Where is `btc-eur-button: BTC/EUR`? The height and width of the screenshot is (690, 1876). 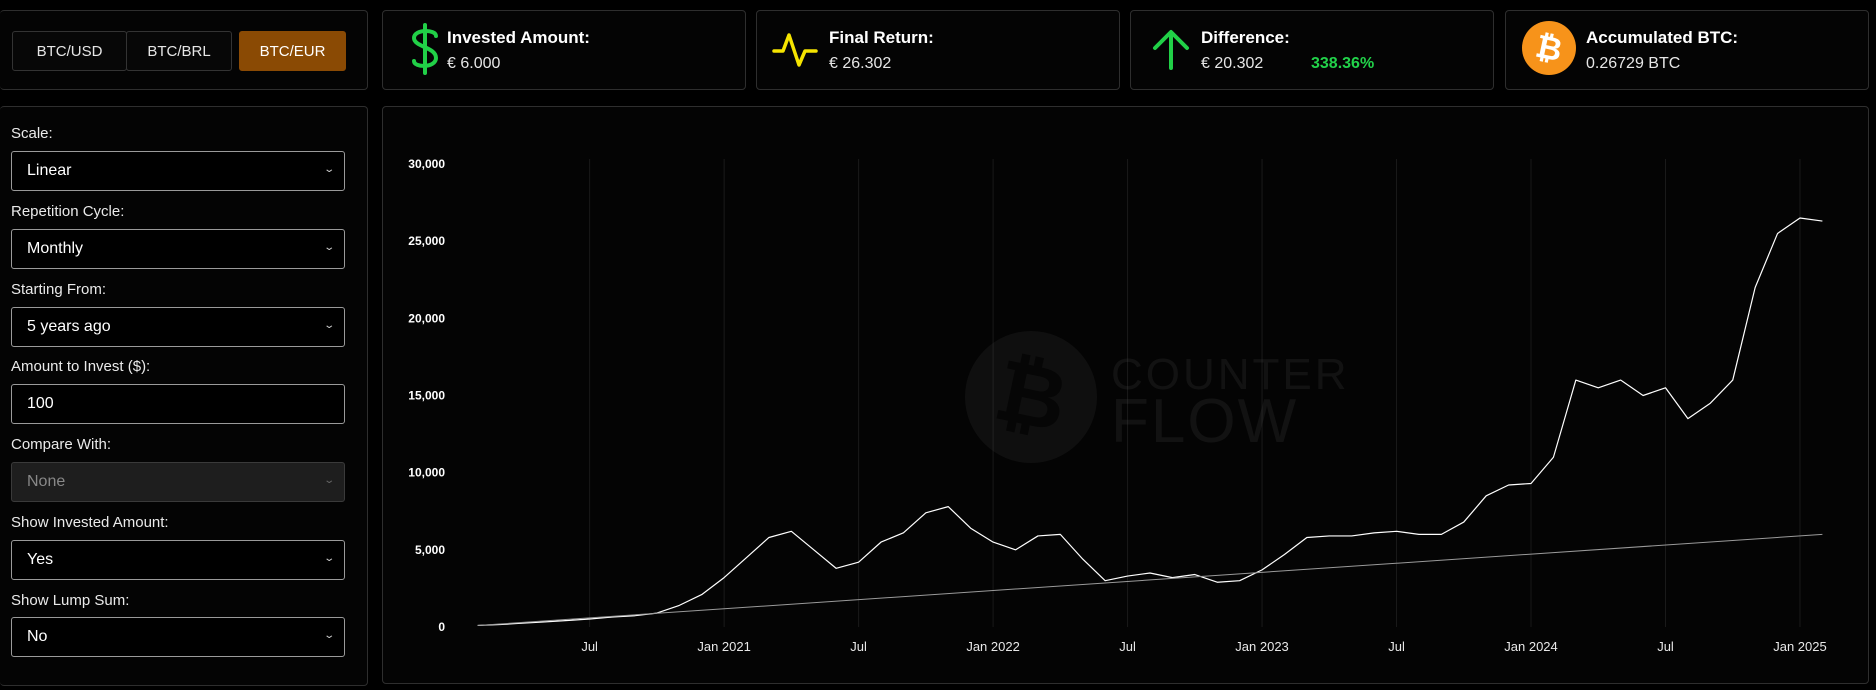
btc-eur-button: BTC/EUR is located at coordinates (292, 51).